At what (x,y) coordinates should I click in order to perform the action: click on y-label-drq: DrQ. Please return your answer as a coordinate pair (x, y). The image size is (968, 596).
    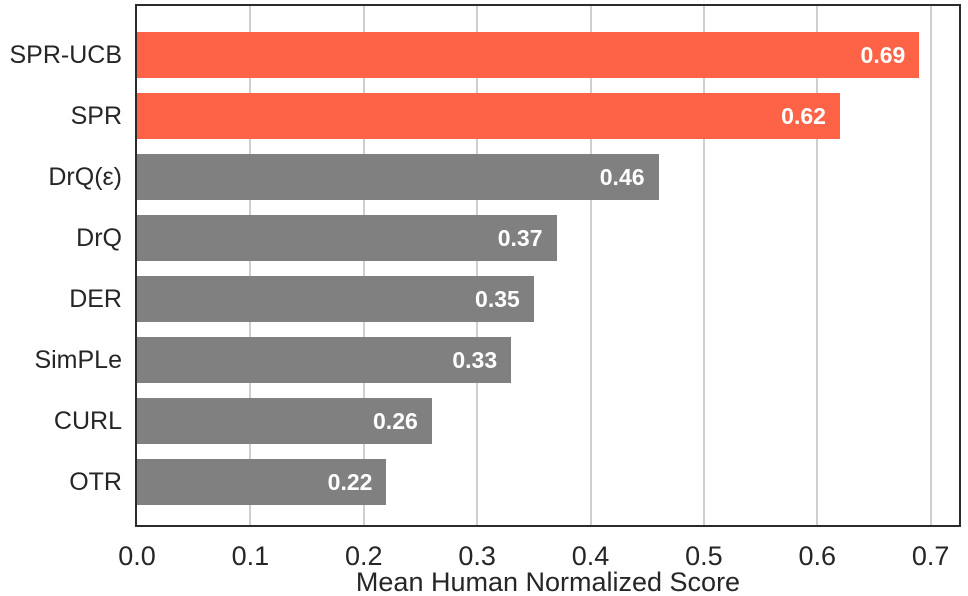
    Looking at the image, I should click on (99, 238).